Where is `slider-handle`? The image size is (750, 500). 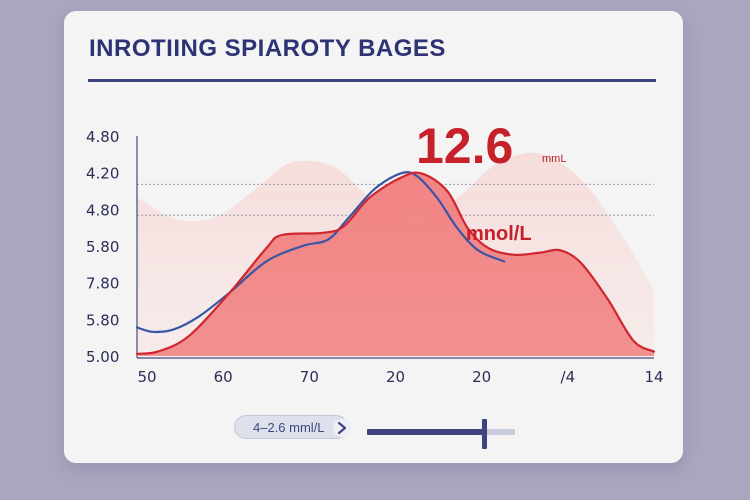 slider-handle is located at coordinates (484, 434).